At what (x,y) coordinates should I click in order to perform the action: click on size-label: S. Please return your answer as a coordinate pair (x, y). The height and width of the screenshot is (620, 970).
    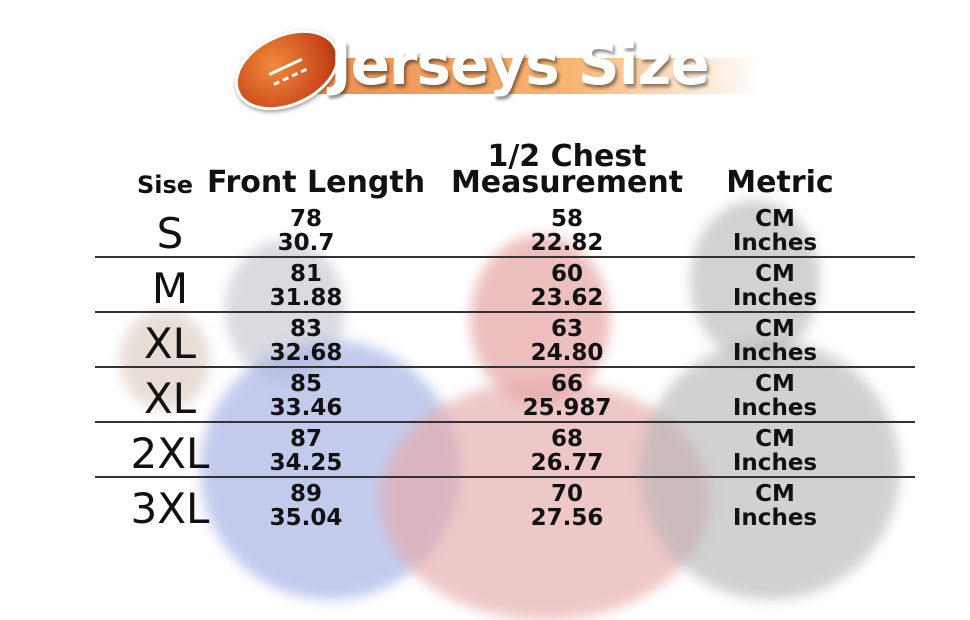
    Looking at the image, I should click on (170, 233).